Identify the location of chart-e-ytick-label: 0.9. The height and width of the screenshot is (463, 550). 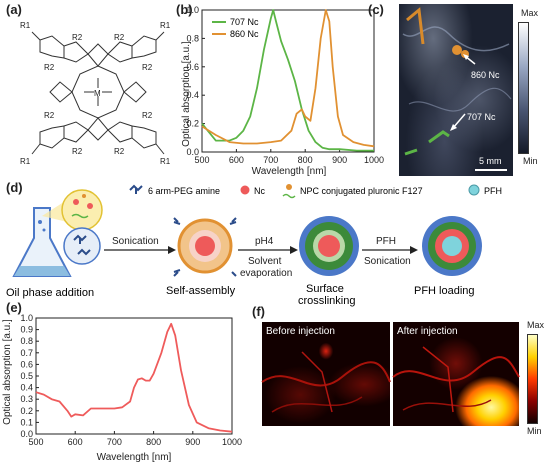
(26, 330).